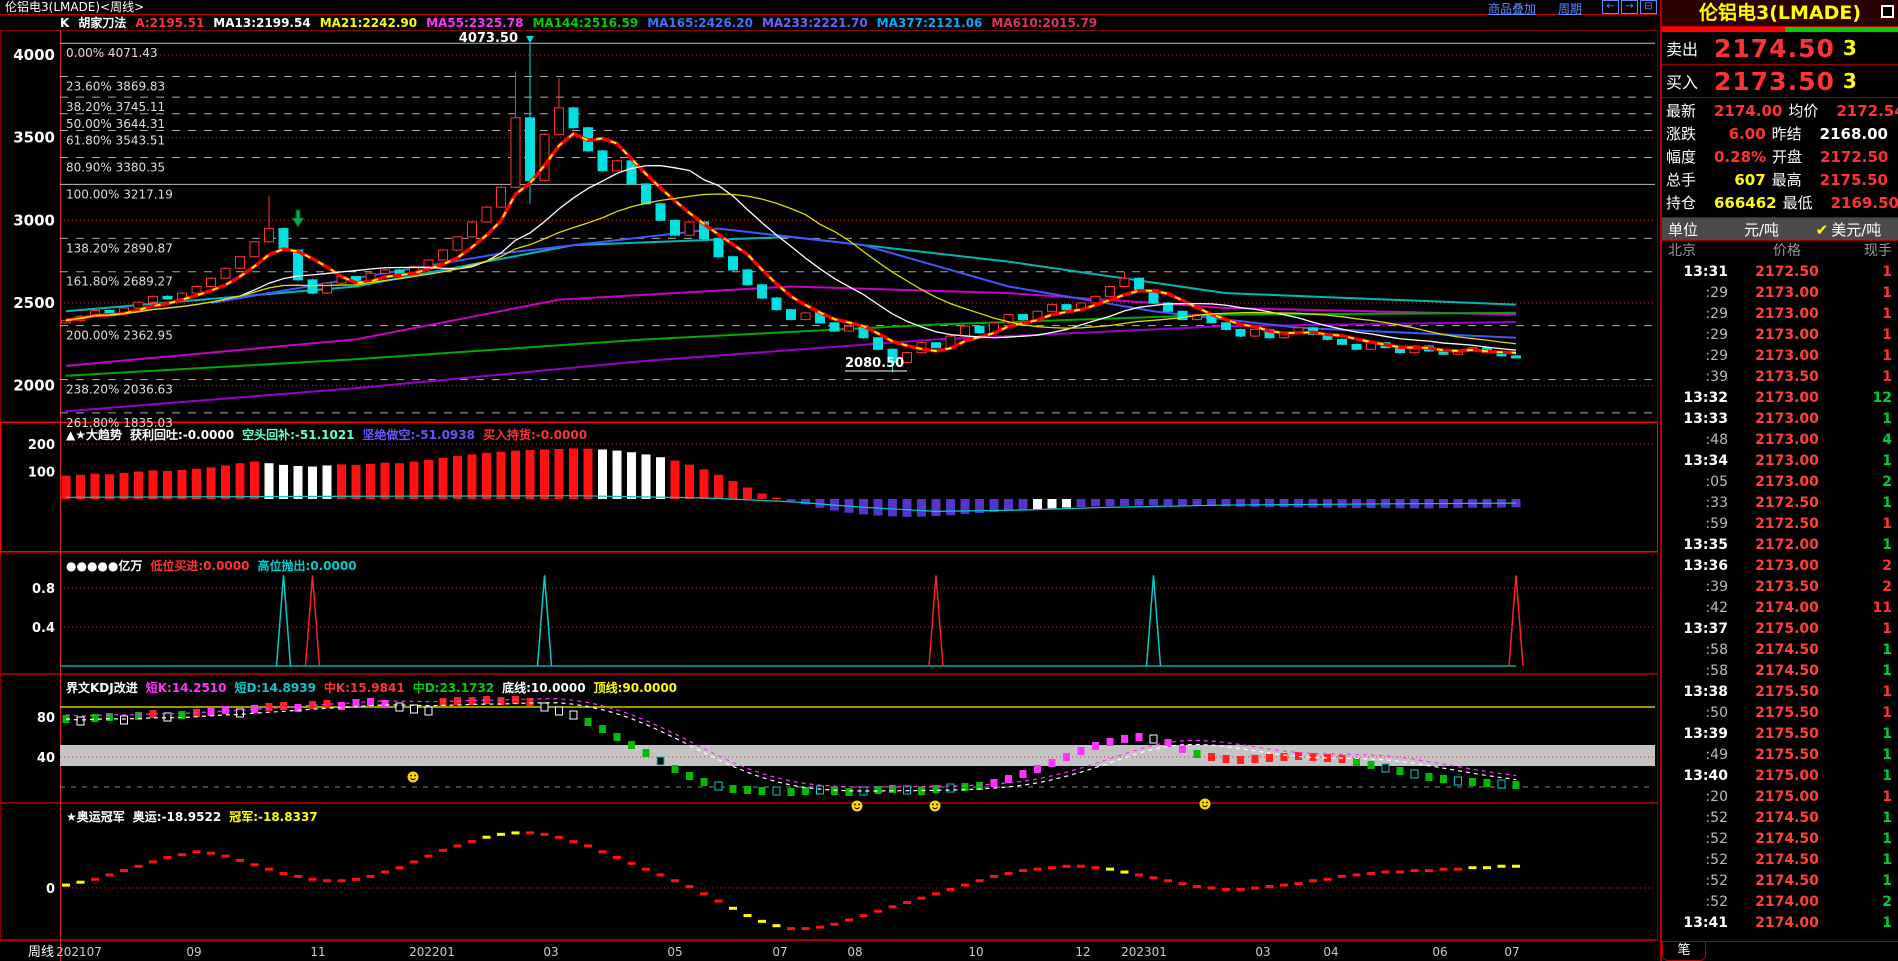  I want to click on tape-row: :50 2175.50 1, so click(1798, 713).